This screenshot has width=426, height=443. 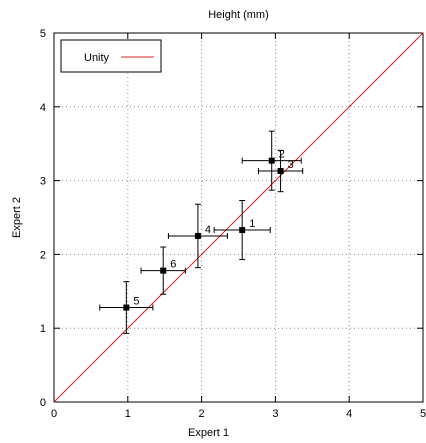 I want to click on data-point-1: 1, so click(x=242, y=230).